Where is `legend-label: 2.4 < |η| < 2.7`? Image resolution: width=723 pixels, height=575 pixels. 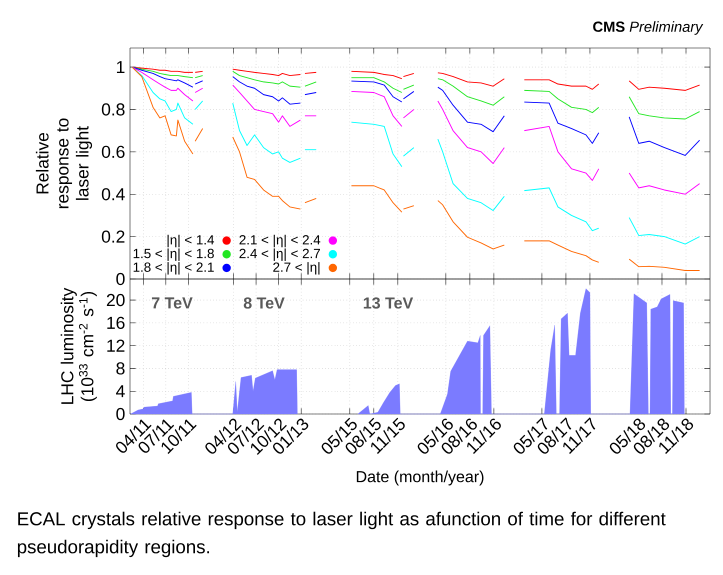 legend-label: 2.4 < |η| < 2.7 is located at coordinates (280, 254).